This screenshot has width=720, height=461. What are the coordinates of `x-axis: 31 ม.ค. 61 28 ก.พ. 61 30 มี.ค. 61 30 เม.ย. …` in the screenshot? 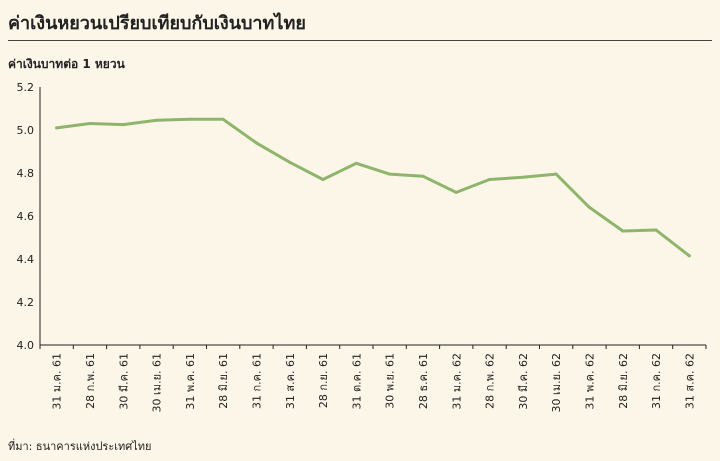 It's located at (373, 378).